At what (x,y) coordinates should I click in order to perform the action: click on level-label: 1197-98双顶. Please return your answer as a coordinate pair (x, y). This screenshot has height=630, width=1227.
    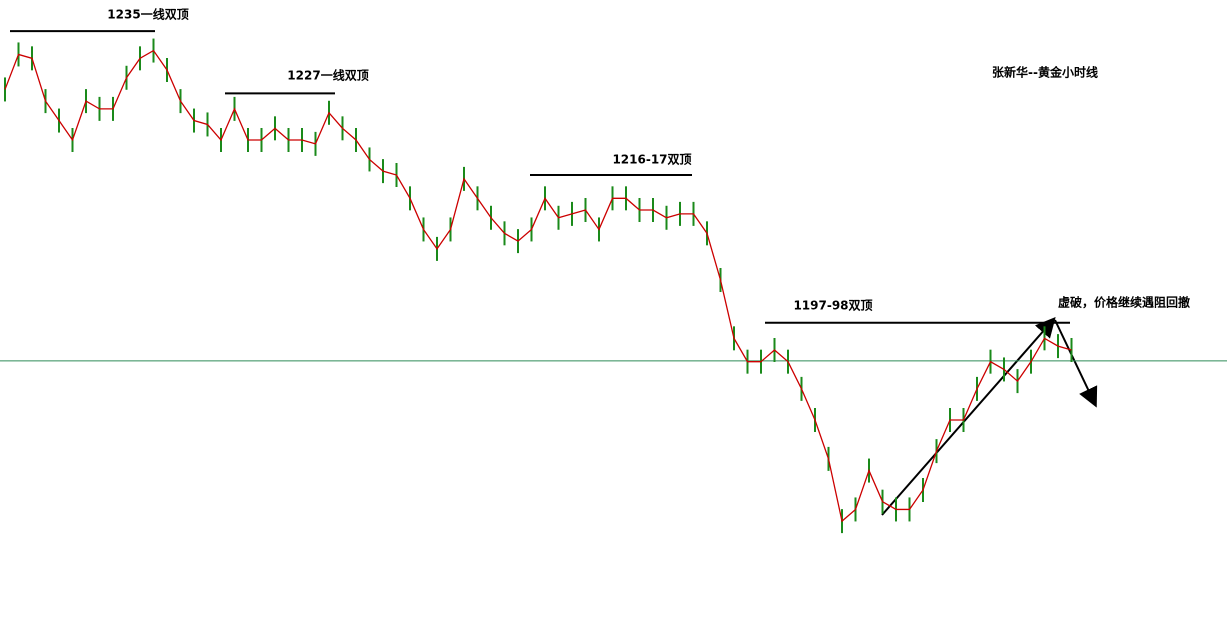
    Looking at the image, I should click on (832, 306).